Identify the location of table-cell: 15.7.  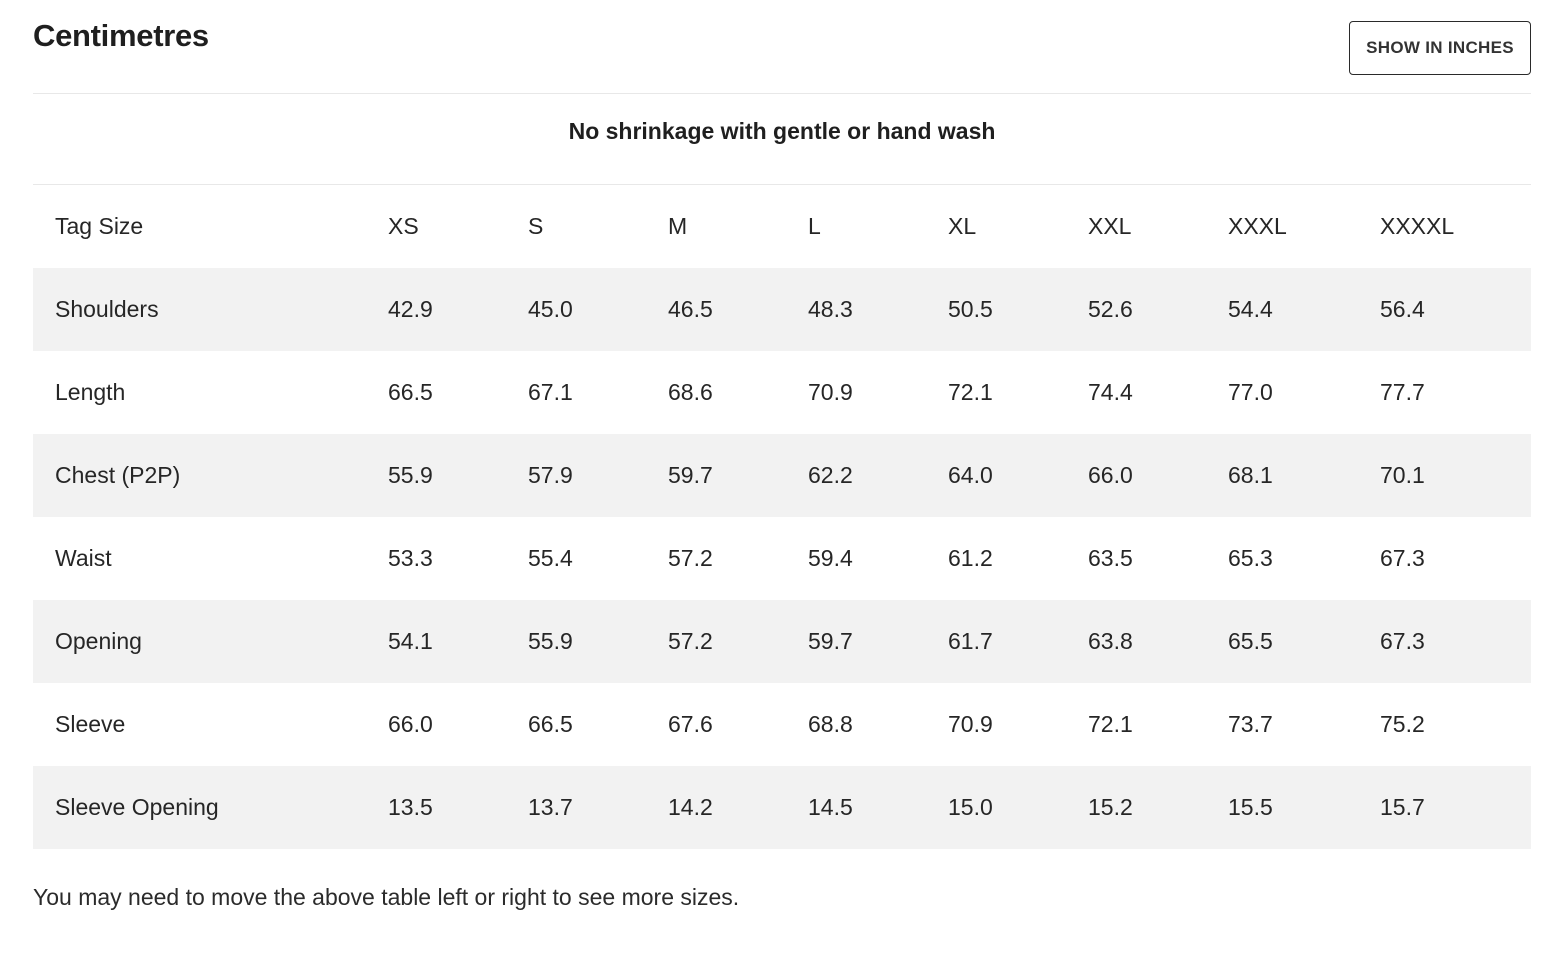
(1402, 807).